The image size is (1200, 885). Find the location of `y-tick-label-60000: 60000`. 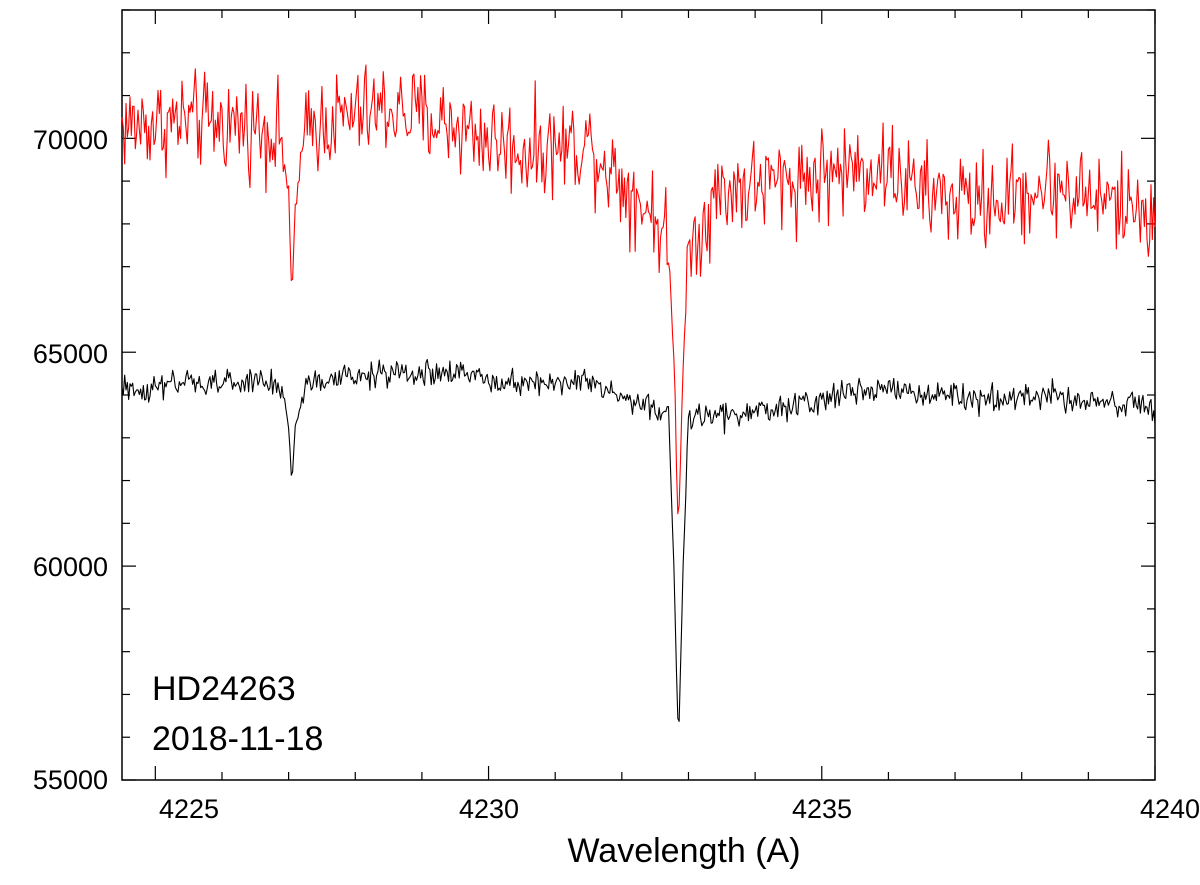

y-tick-label-60000: 60000 is located at coordinates (70, 567).